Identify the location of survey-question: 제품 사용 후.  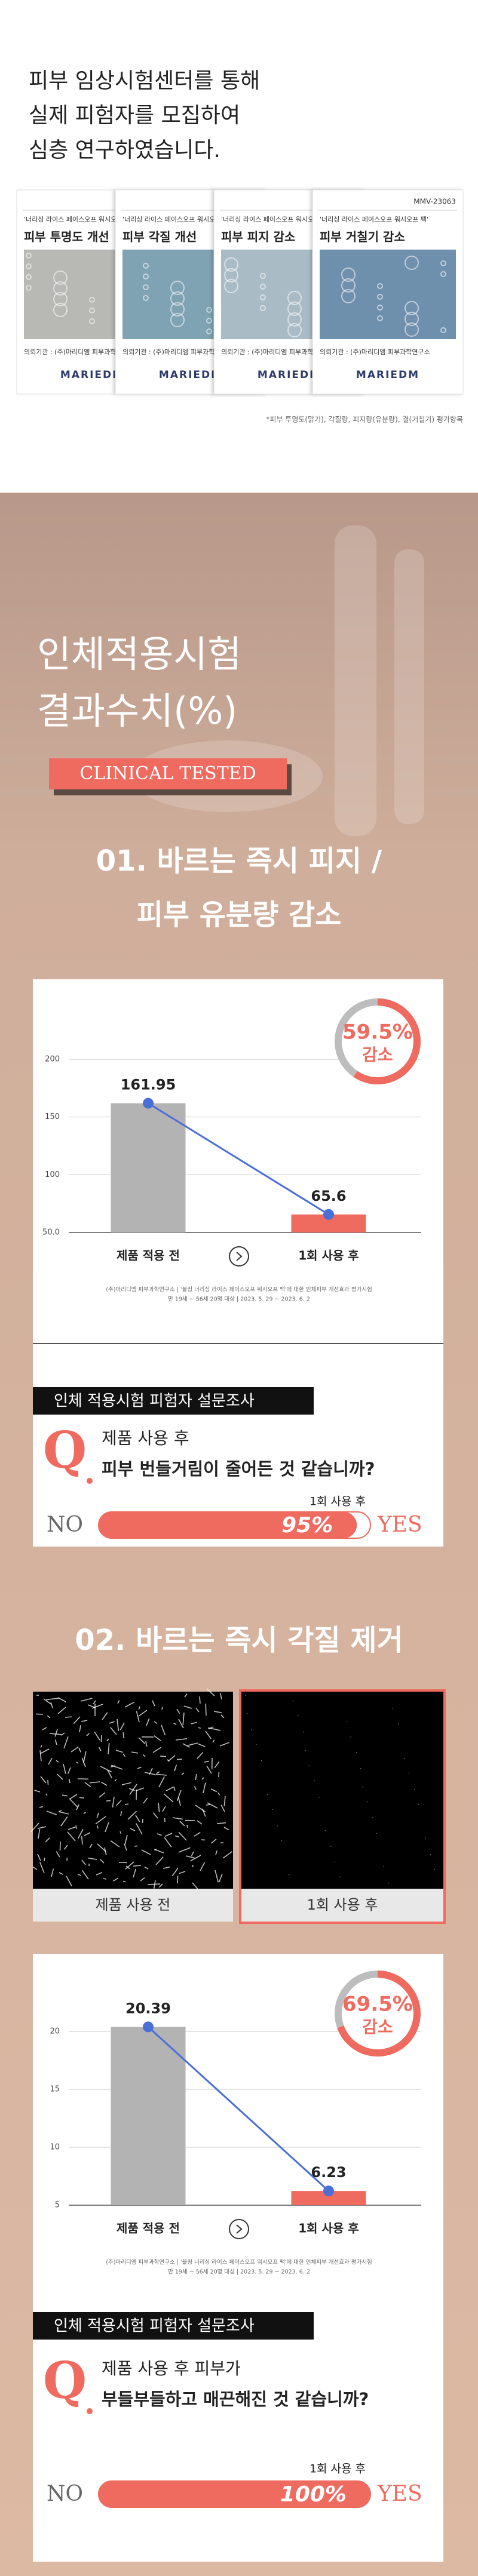
(145, 1438).